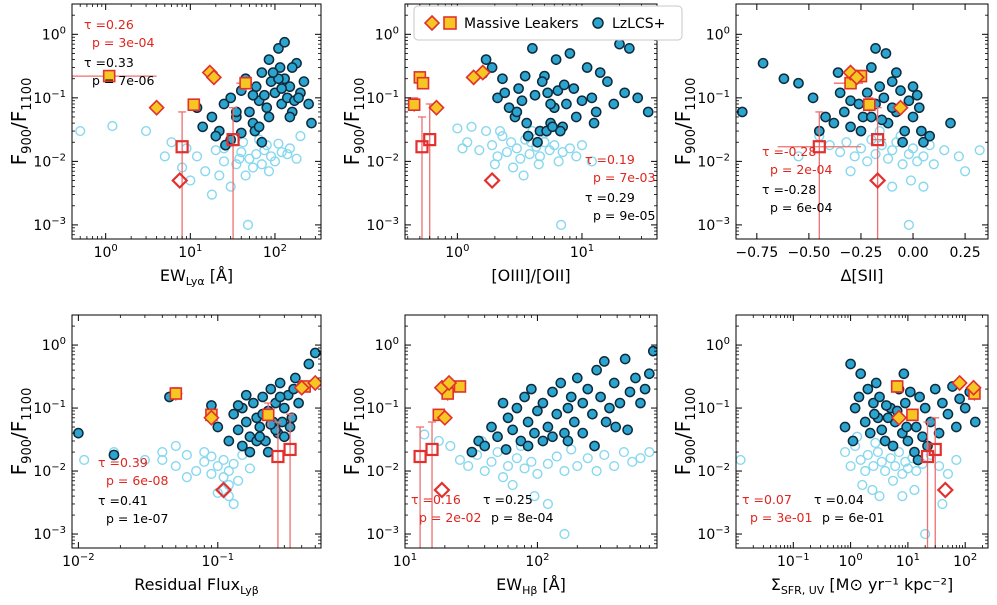 The image size is (997, 605). What do you see at coordinates (548, 23) in the screenshot?
I see `legend: Massive Leakers LzLCS+` at bounding box center [548, 23].